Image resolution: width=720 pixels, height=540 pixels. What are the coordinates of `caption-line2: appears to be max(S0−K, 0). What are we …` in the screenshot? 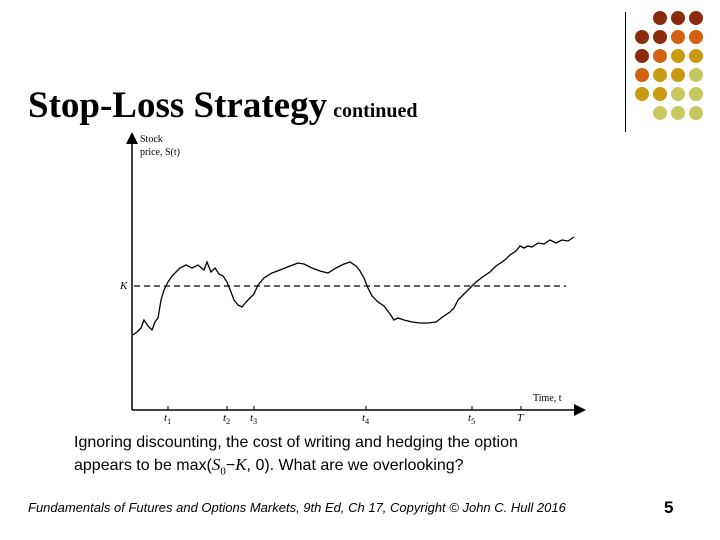 It's located at (269, 466).